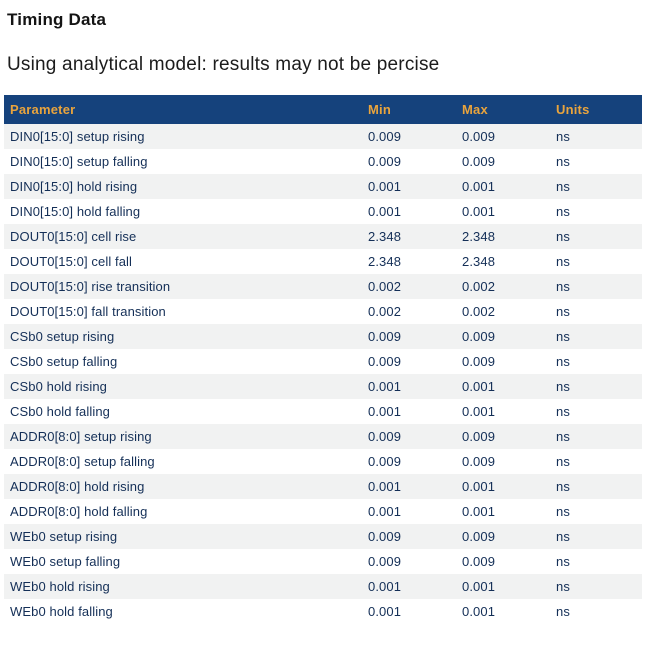 The image size is (650, 655). I want to click on column-header-units: Units, so click(596, 109).